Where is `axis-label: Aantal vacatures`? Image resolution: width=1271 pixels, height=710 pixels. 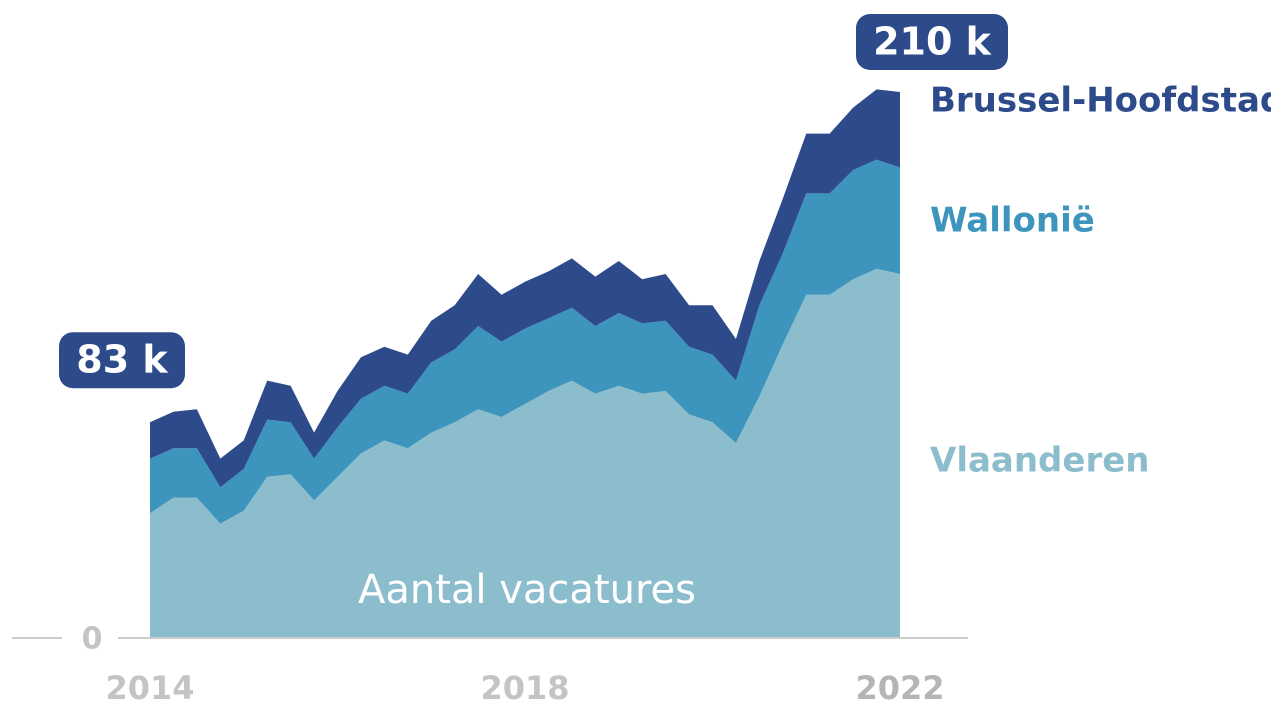 axis-label: Aantal vacatures is located at coordinates (527, 590).